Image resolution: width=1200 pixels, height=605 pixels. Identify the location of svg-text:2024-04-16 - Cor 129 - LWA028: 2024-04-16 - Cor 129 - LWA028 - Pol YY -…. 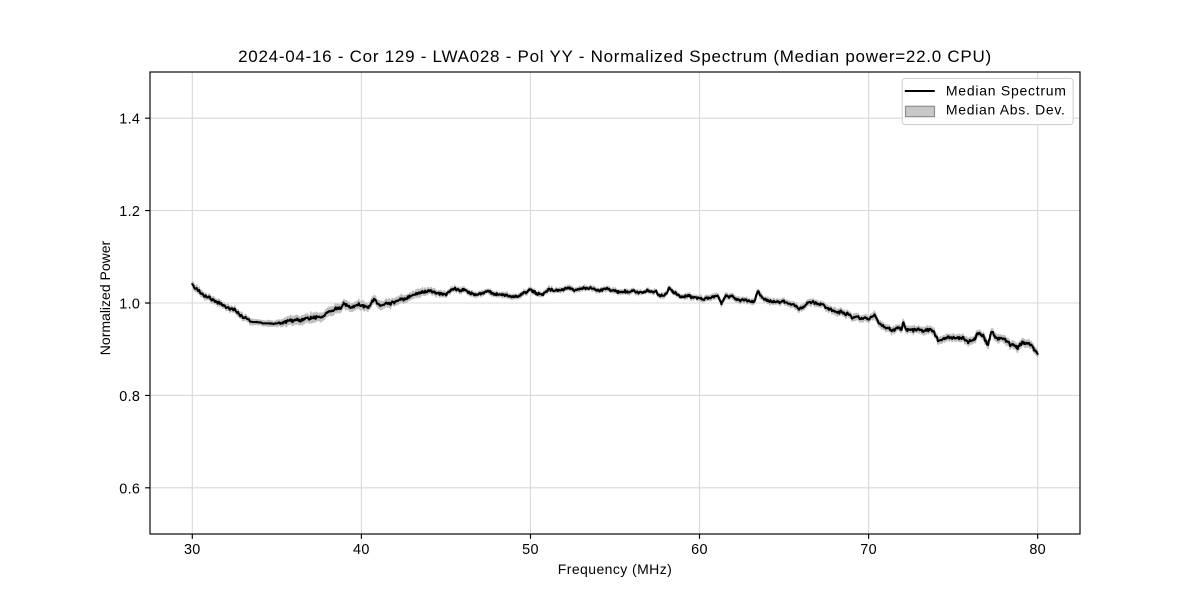
(615, 56).